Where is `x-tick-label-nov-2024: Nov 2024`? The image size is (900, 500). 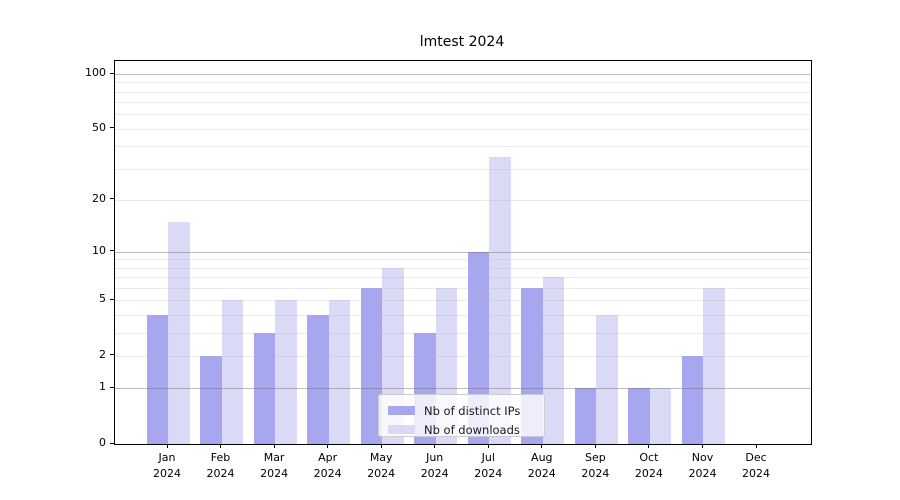
x-tick-label-nov-2024: Nov 2024 is located at coordinates (702, 465).